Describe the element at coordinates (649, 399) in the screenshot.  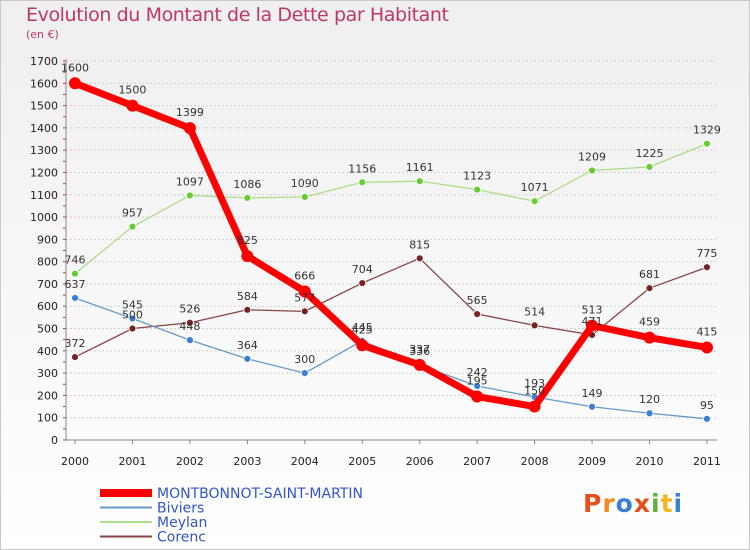
I see `data-label: 120` at that location.